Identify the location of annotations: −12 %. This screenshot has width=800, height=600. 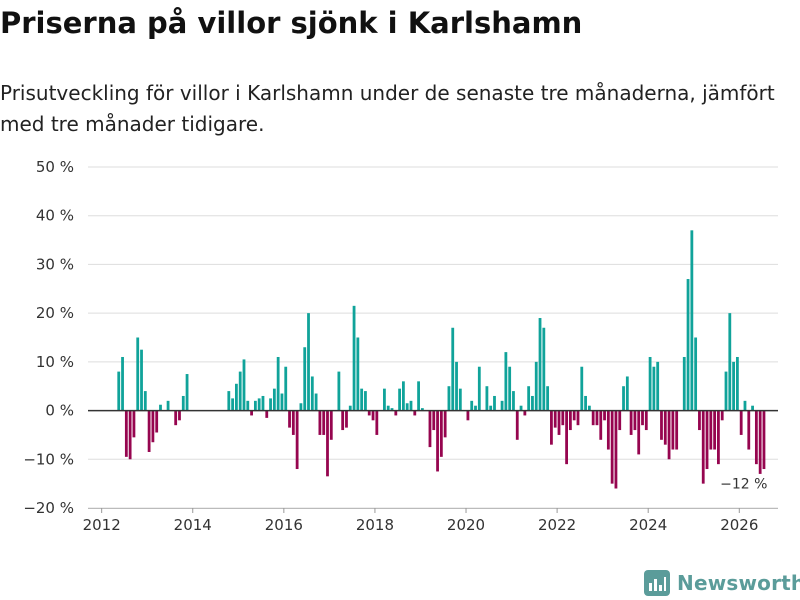
(743, 485).